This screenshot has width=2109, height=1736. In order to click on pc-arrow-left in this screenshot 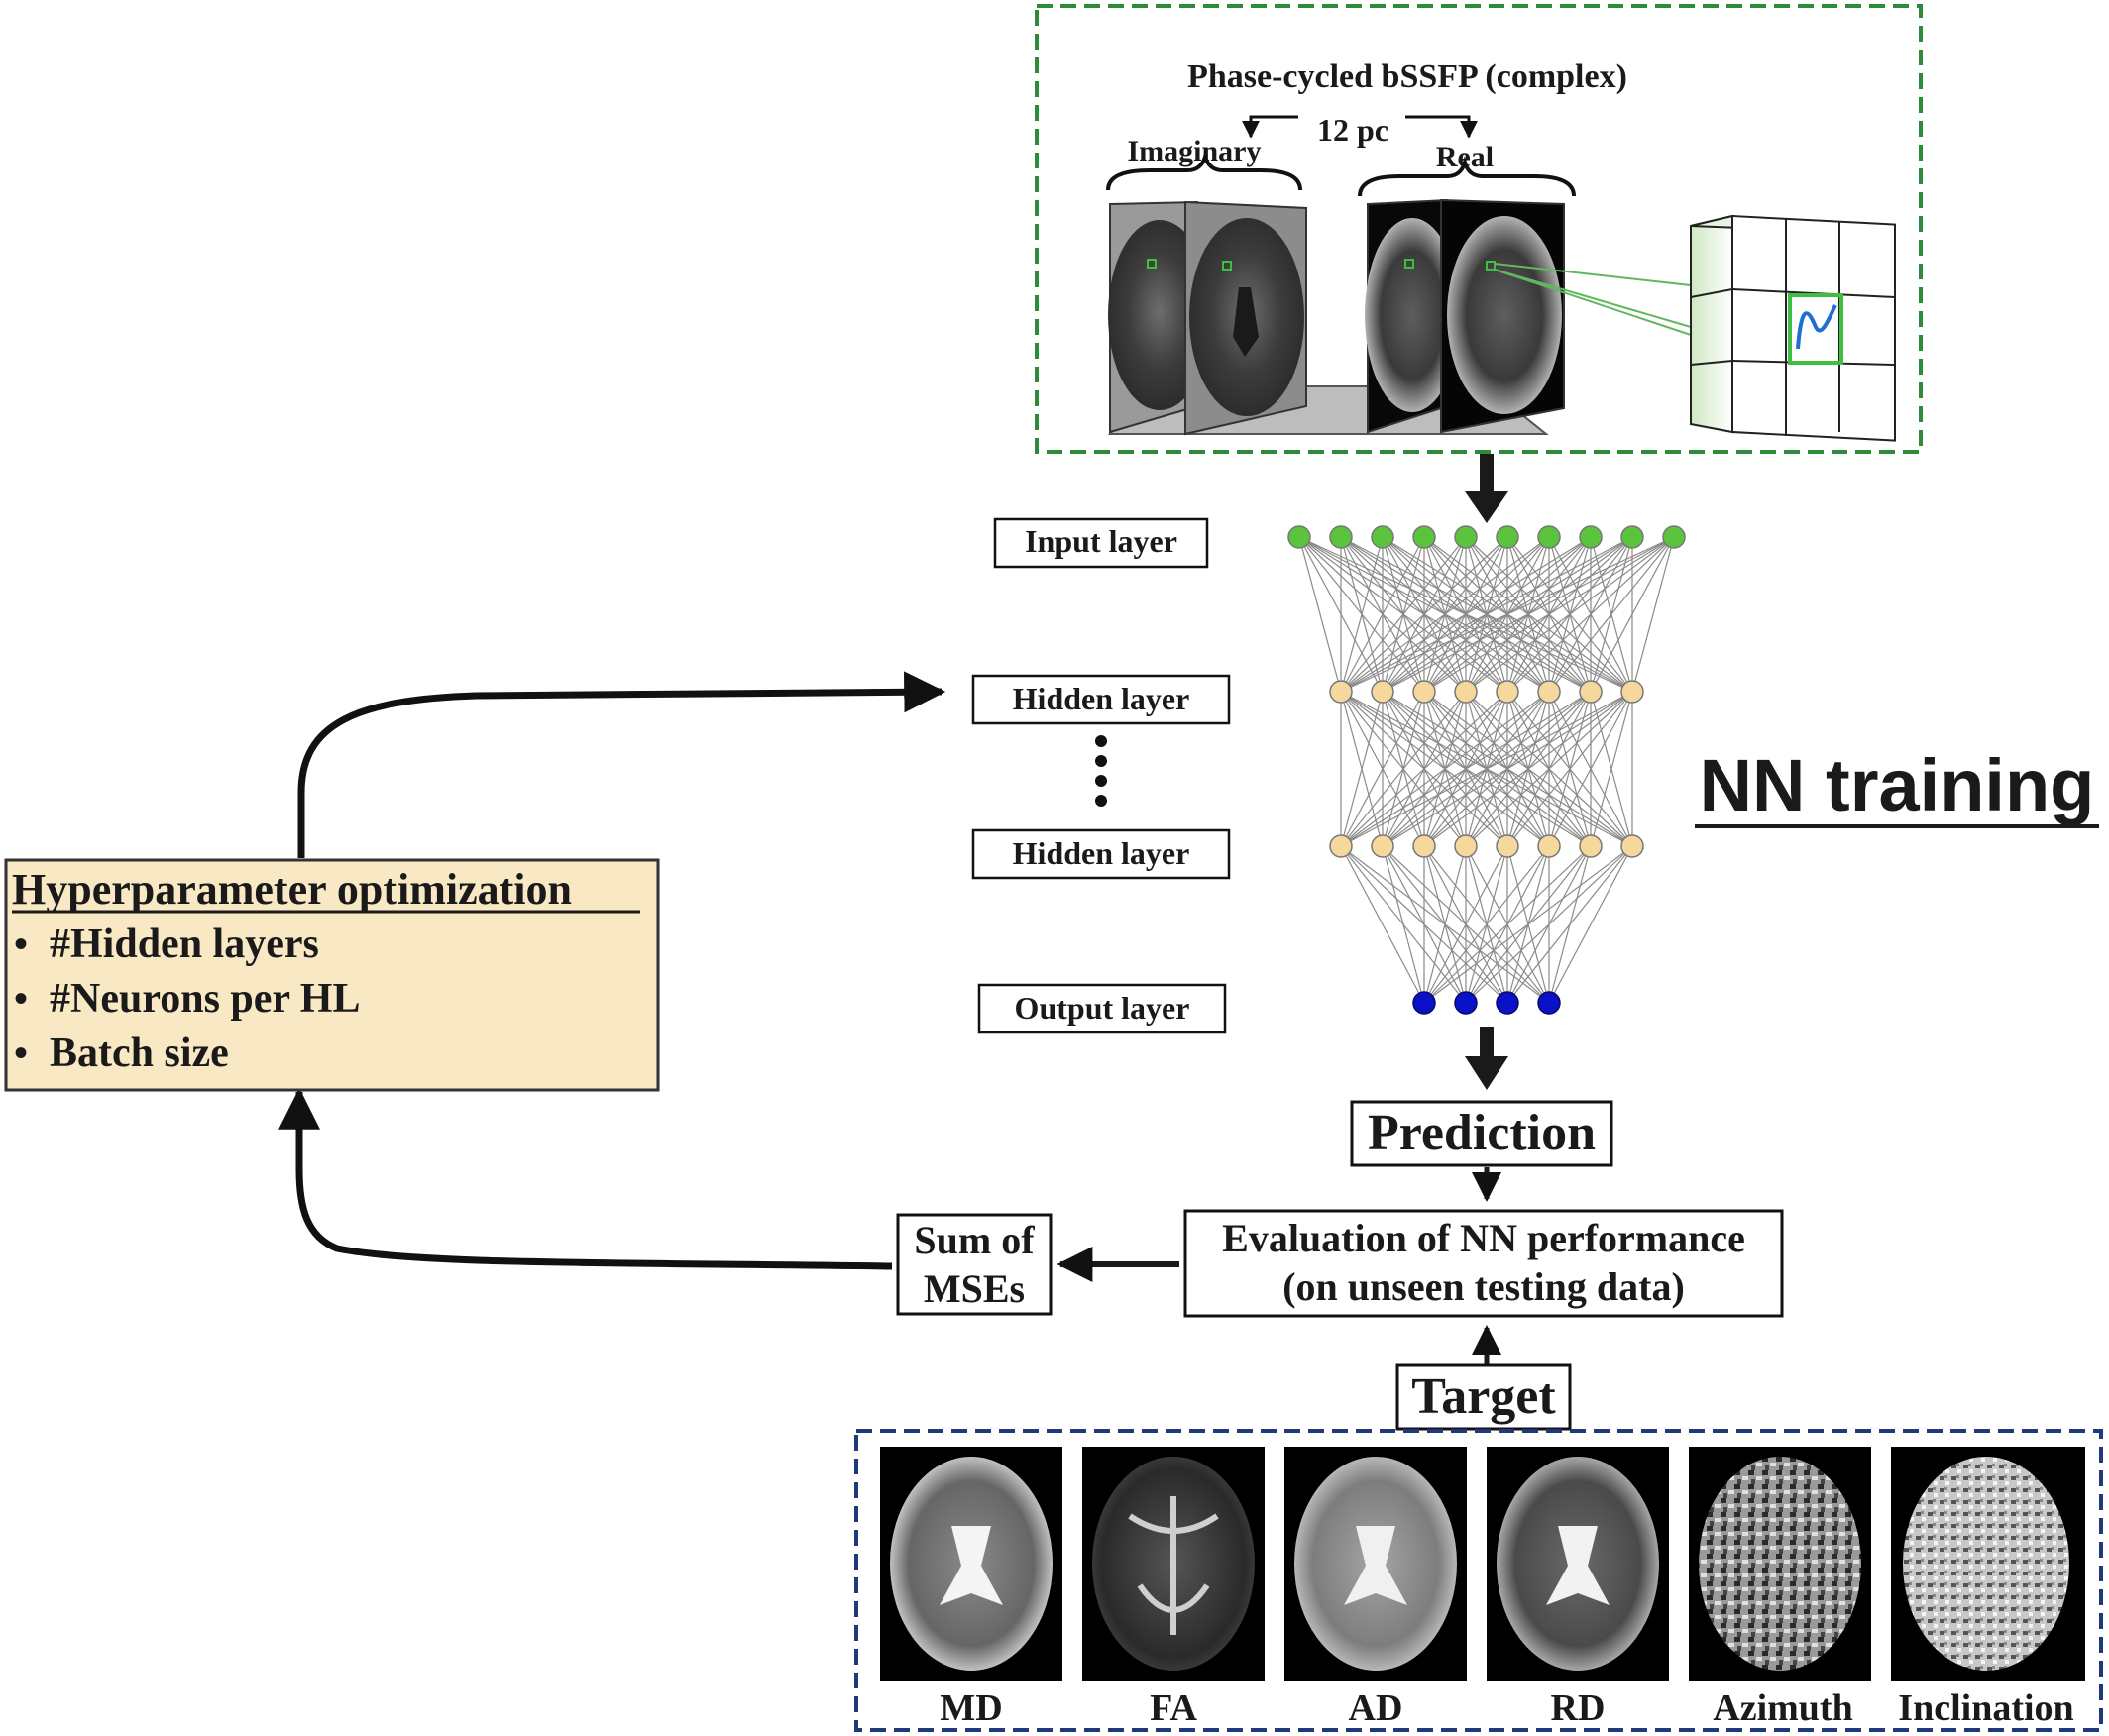, I will do `click(1270, 127)`.